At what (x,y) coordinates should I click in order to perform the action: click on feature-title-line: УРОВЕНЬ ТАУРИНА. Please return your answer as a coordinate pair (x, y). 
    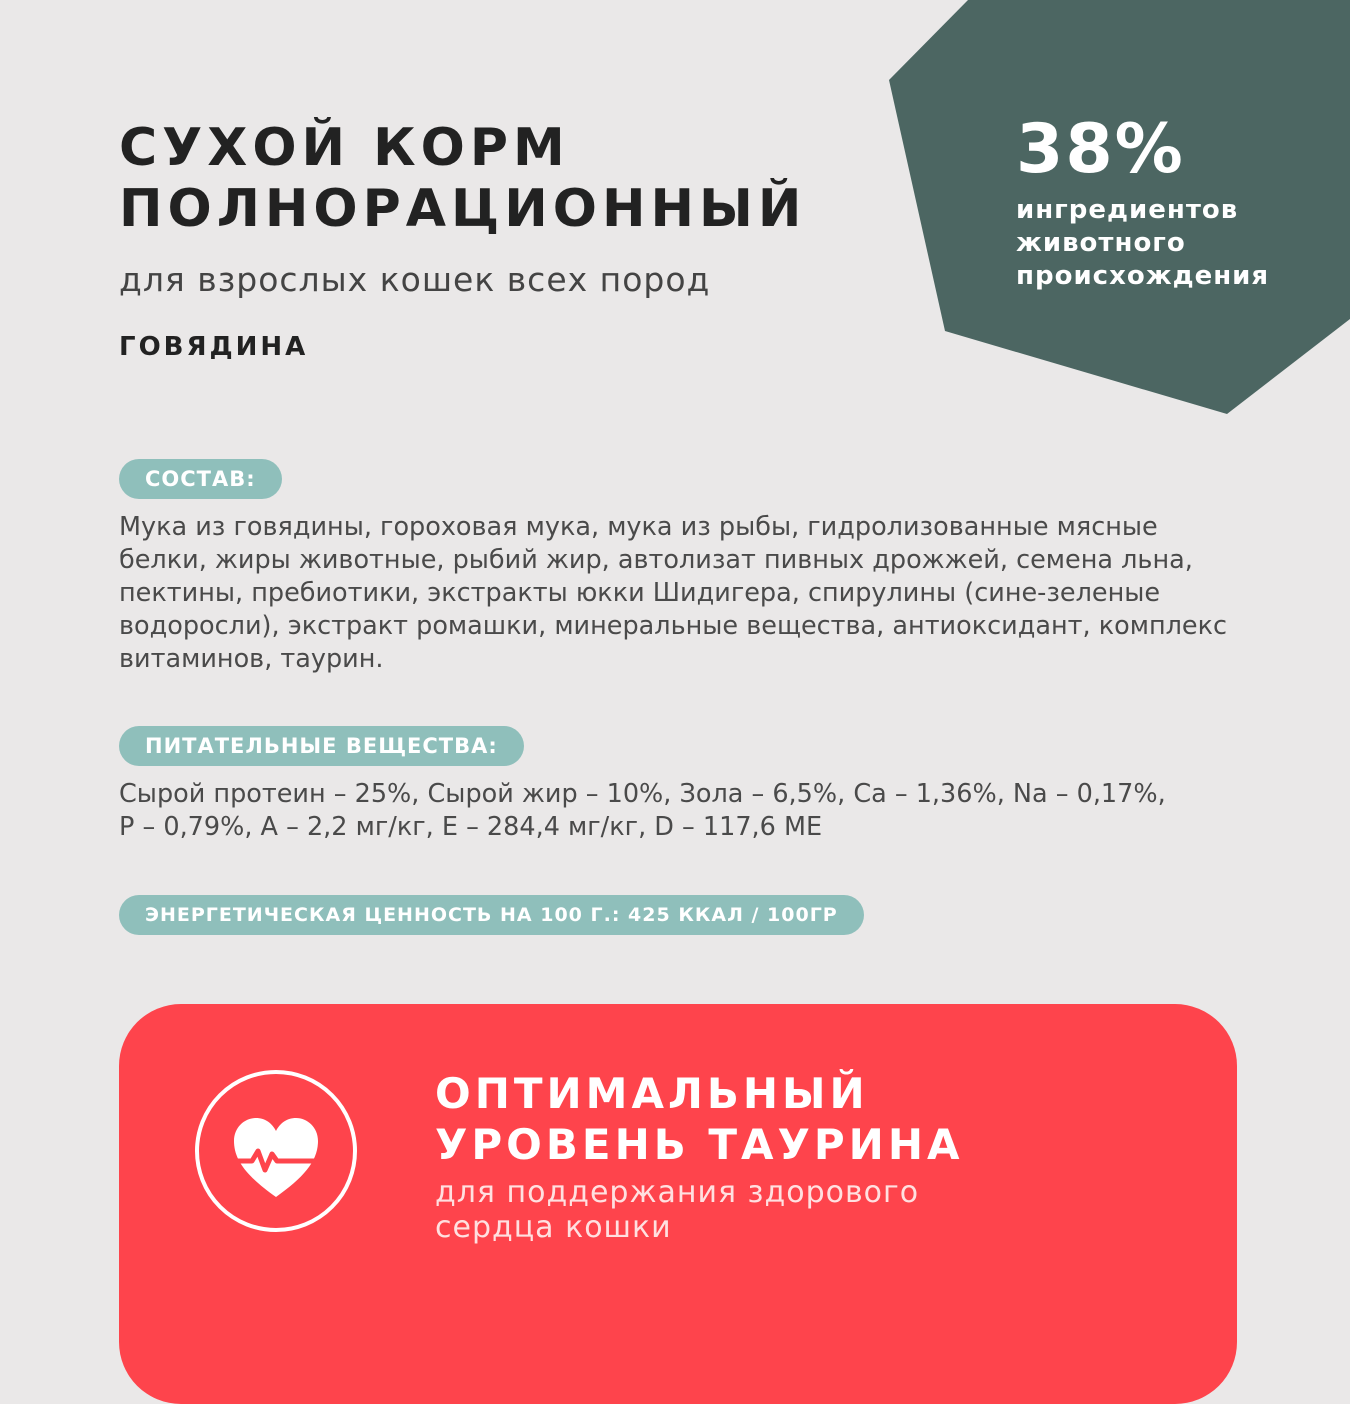
    Looking at the image, I should click on (699, 1144).